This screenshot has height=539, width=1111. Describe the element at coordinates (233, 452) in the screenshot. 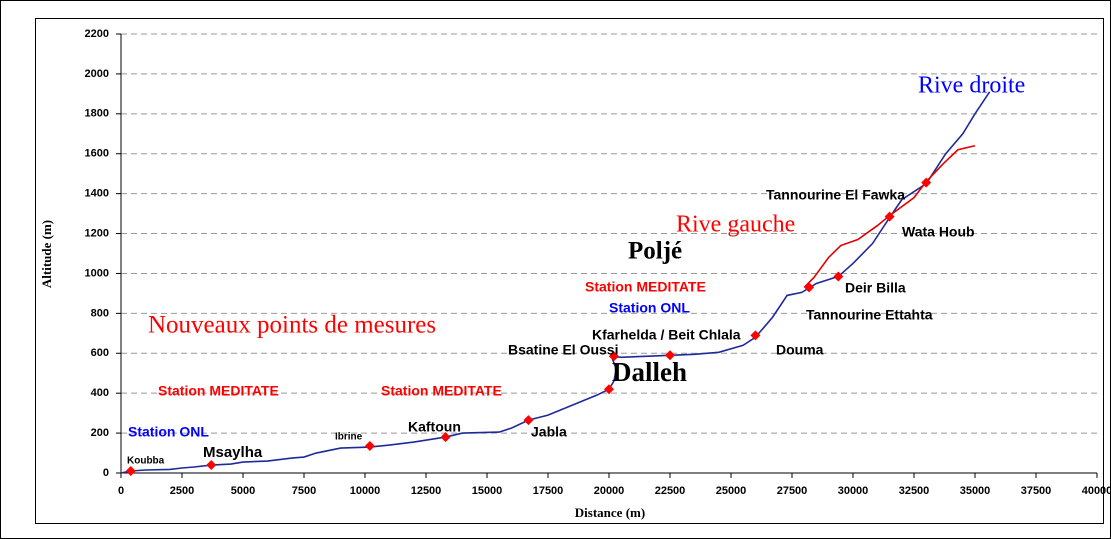

I see `annotation: Msaylha` at that location.